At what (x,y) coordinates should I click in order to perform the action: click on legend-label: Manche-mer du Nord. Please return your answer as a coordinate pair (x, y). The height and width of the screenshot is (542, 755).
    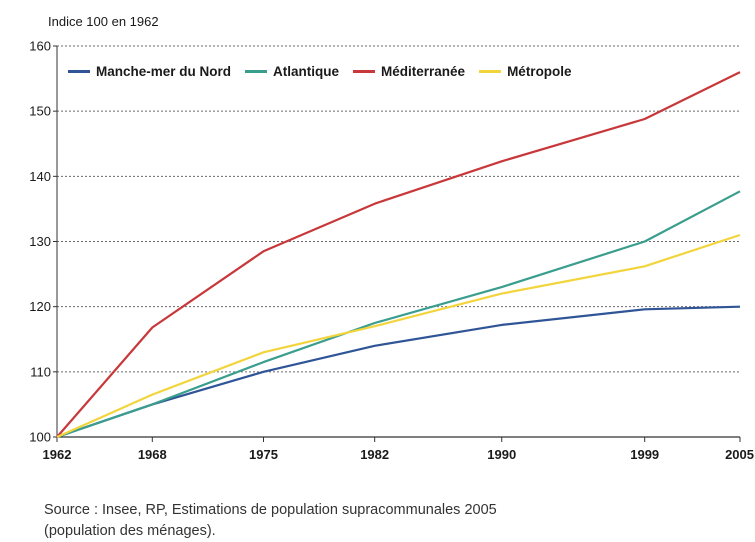
    Looking at the image, I should click on (164, 71).